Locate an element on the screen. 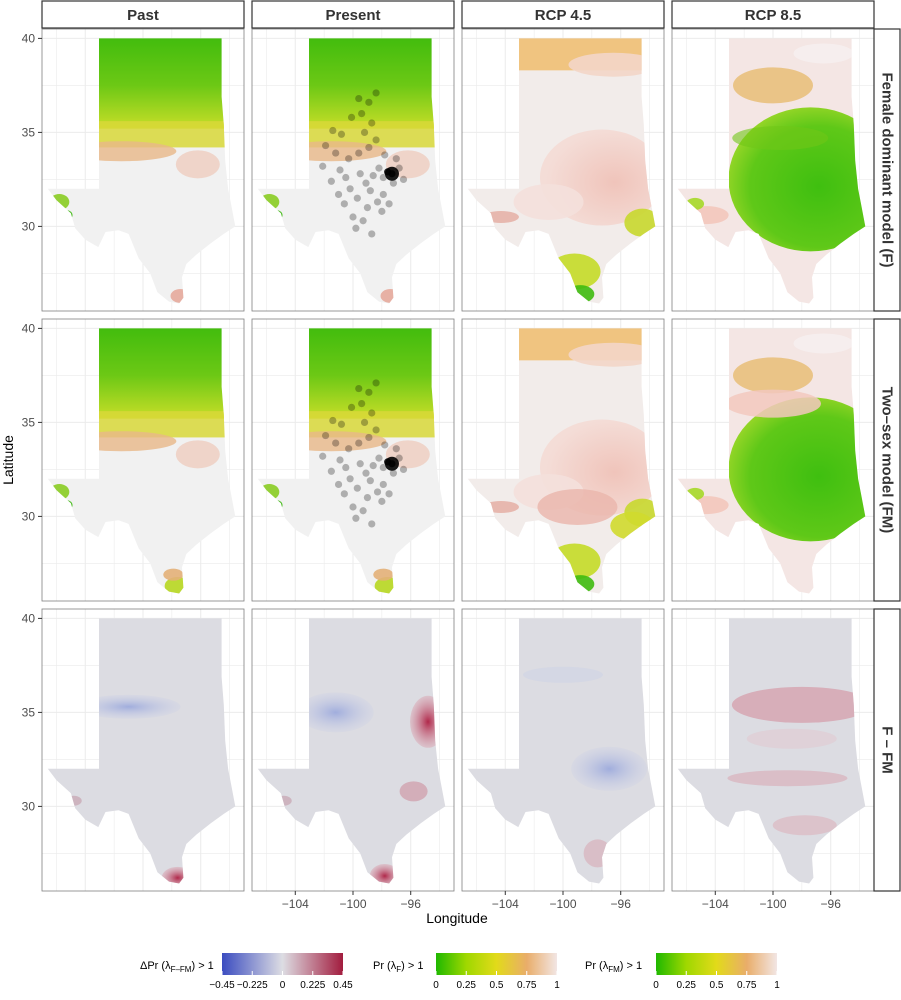  map-panel-r2-c0 is located at coordinates (143, 750).